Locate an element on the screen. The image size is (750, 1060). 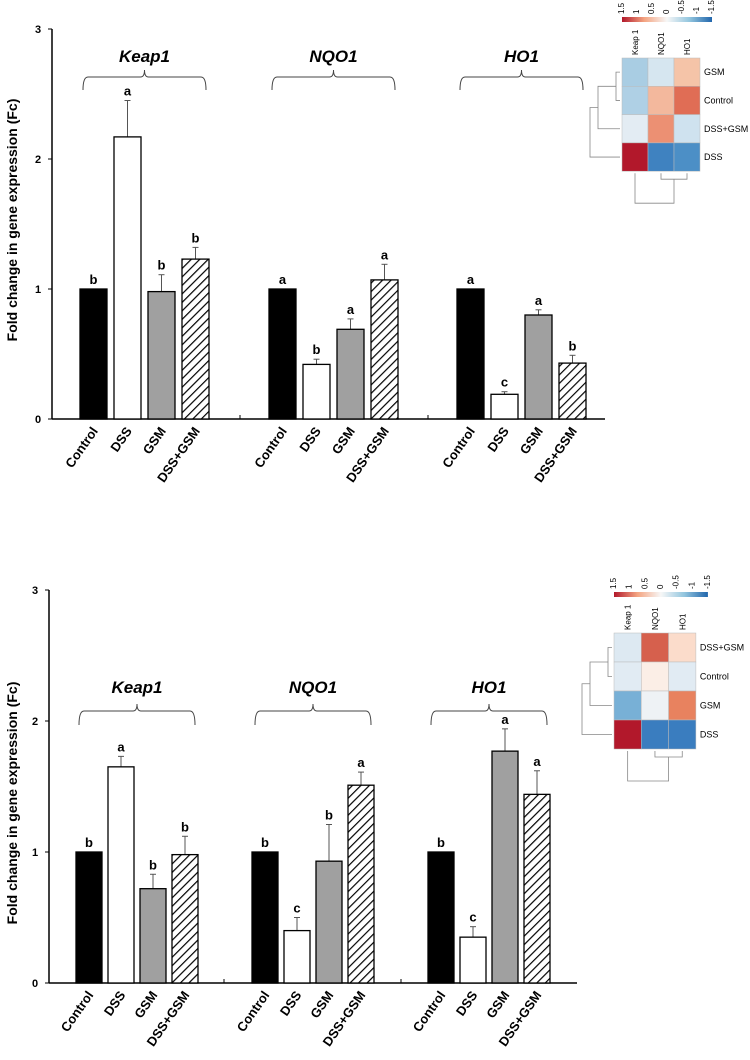
gene-label: HO1 is located at coordinates (489, 687).